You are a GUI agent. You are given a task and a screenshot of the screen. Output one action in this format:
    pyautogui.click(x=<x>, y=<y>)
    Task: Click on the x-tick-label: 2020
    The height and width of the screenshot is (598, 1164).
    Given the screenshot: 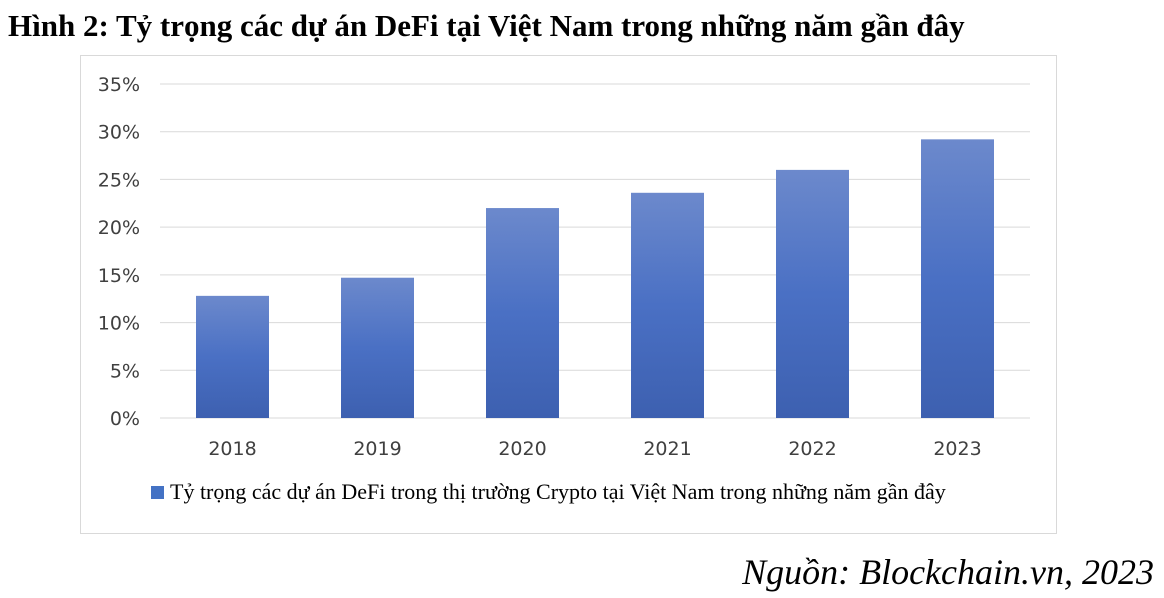 What is the action you would take?
    pyautogui.click(x=522, y=449)
    